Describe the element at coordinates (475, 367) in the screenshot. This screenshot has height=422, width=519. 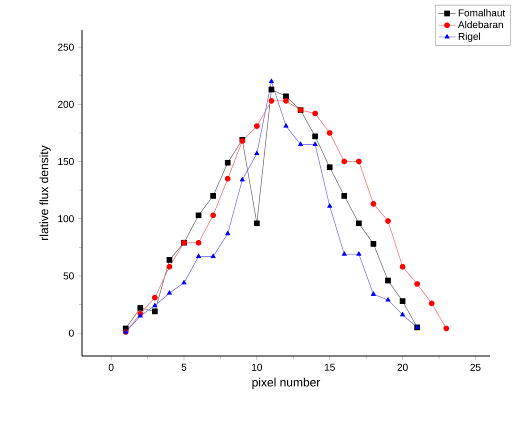
I see `x-tick-label: 25` at that location.